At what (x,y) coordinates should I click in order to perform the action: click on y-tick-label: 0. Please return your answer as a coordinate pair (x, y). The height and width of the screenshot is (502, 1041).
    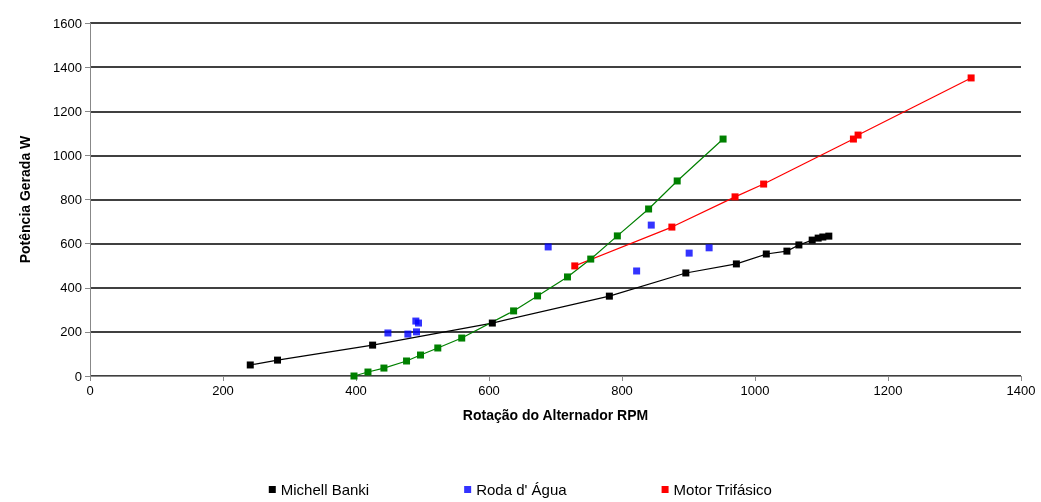
    Looking at the image, I should click on (78, 376).